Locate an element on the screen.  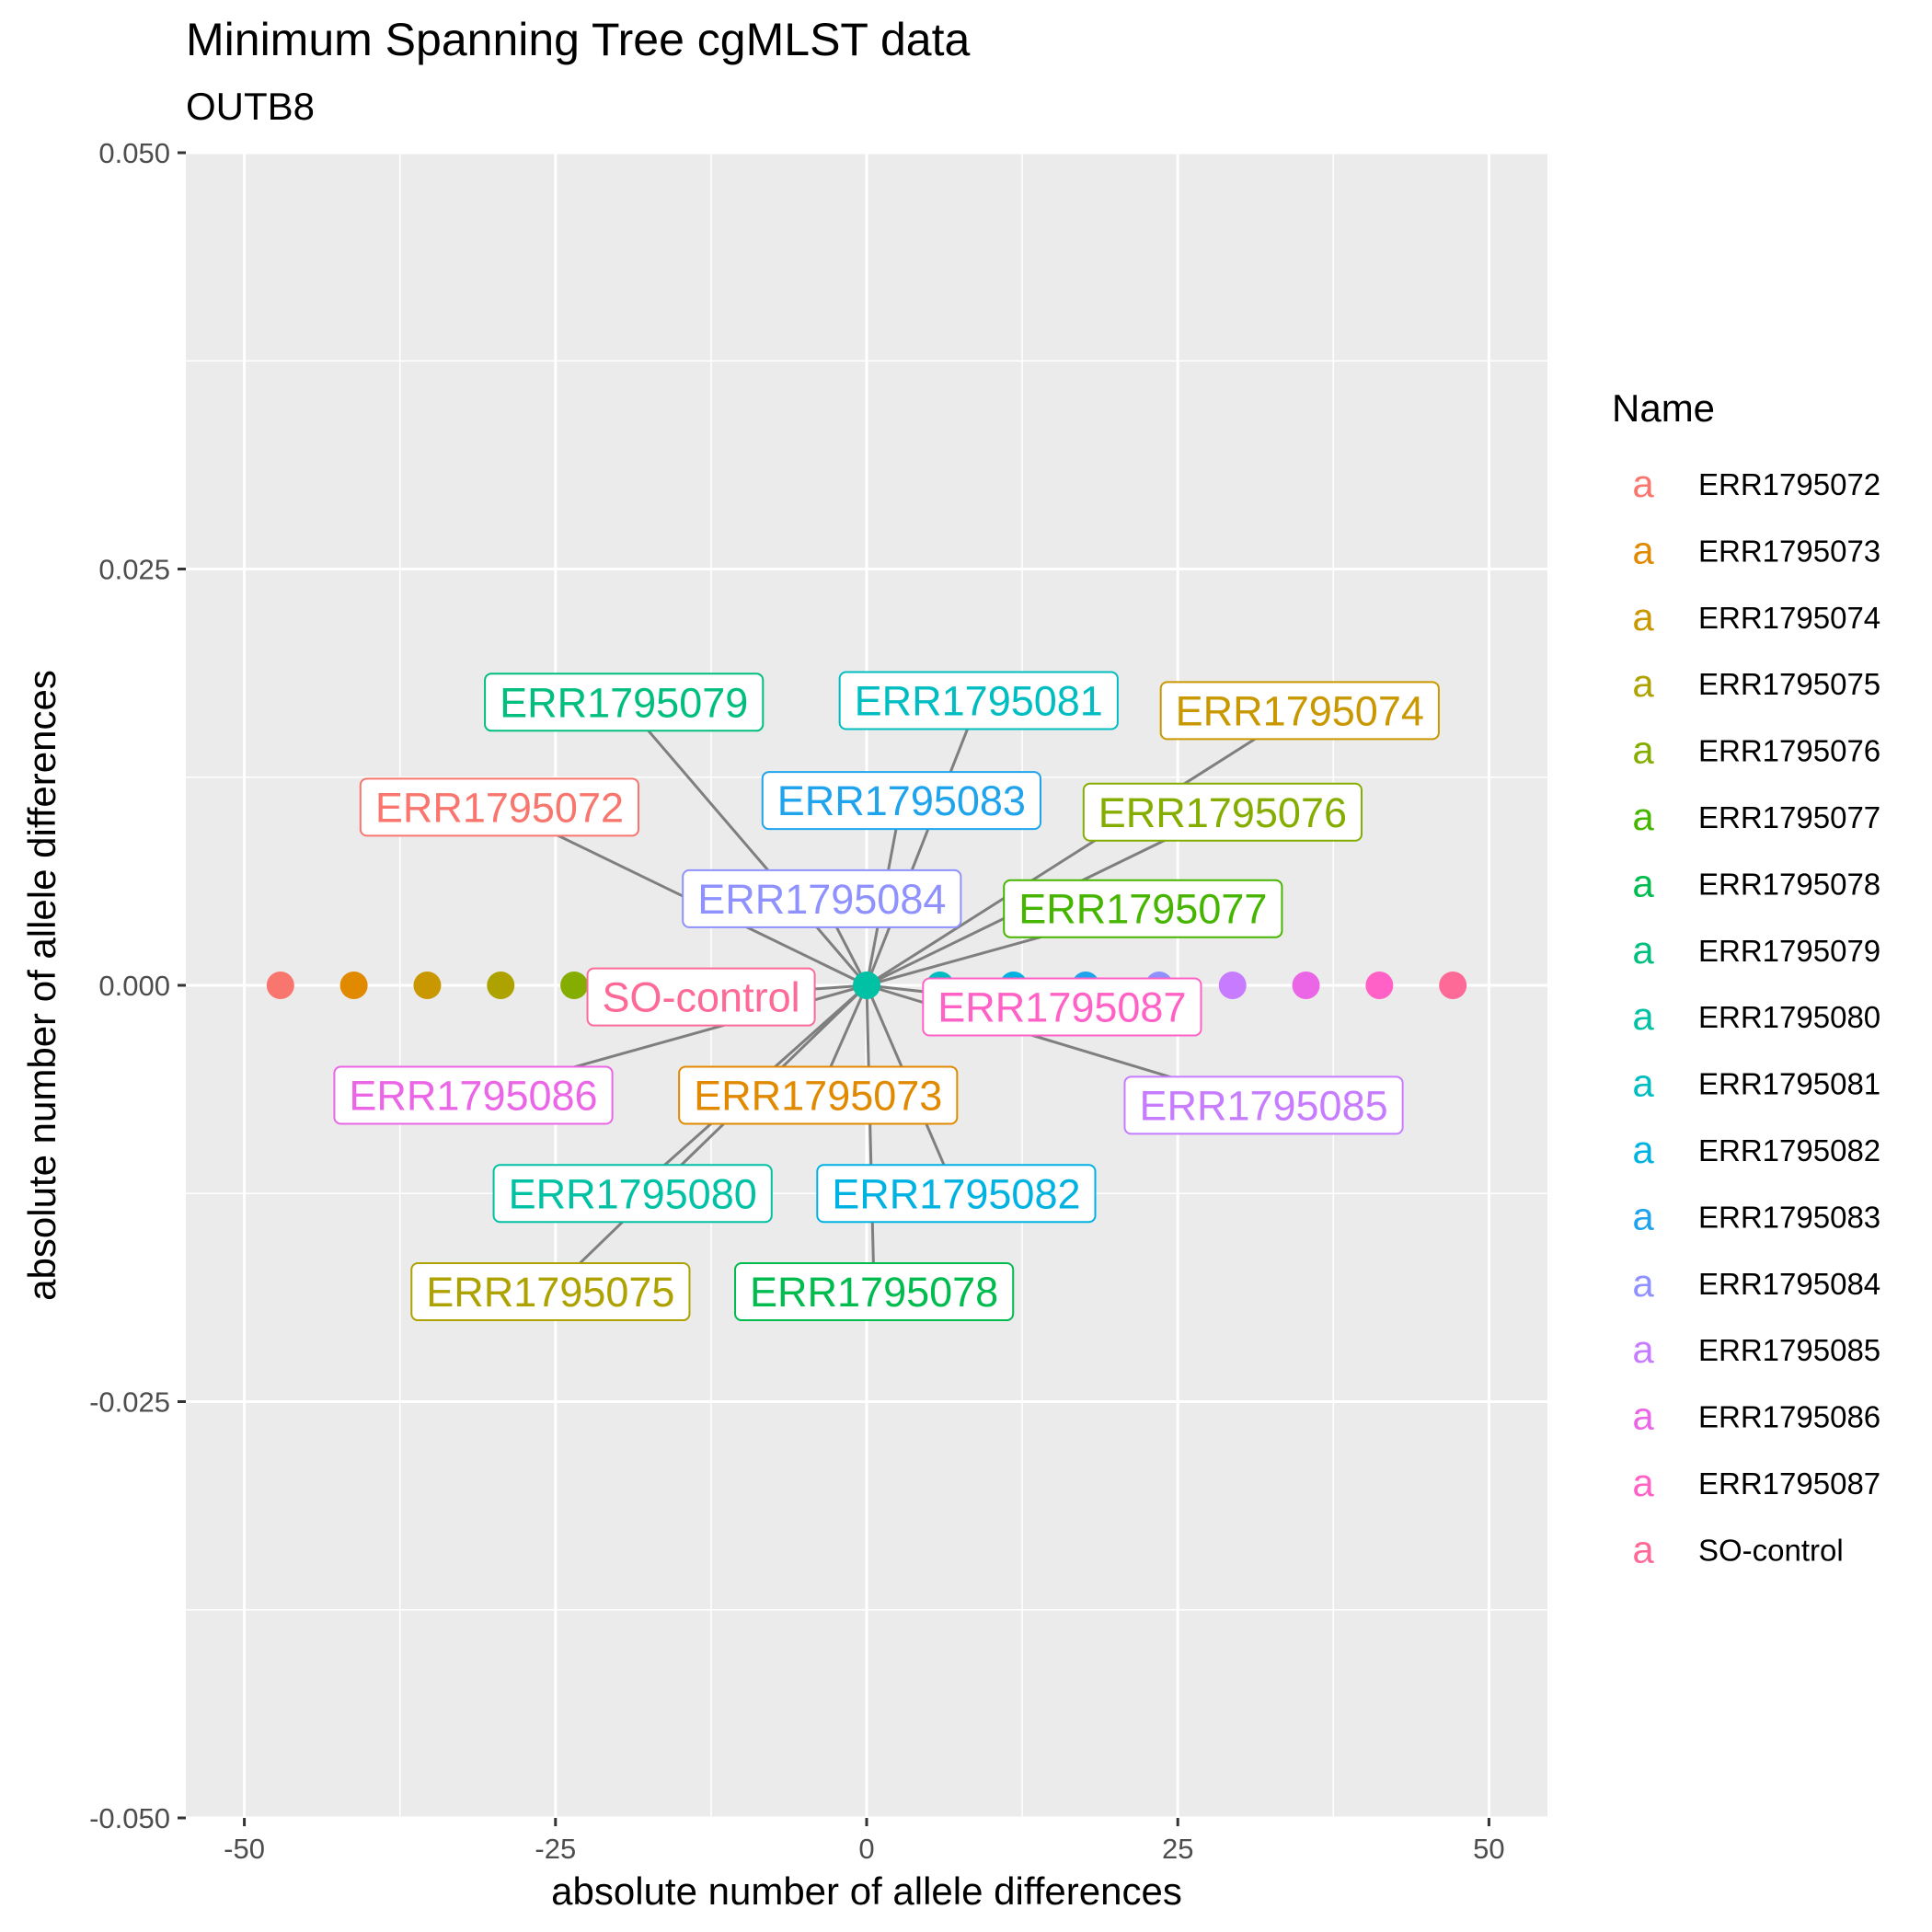
point-label-text: ERR1795085 is located at coordinates (1263, 1105).